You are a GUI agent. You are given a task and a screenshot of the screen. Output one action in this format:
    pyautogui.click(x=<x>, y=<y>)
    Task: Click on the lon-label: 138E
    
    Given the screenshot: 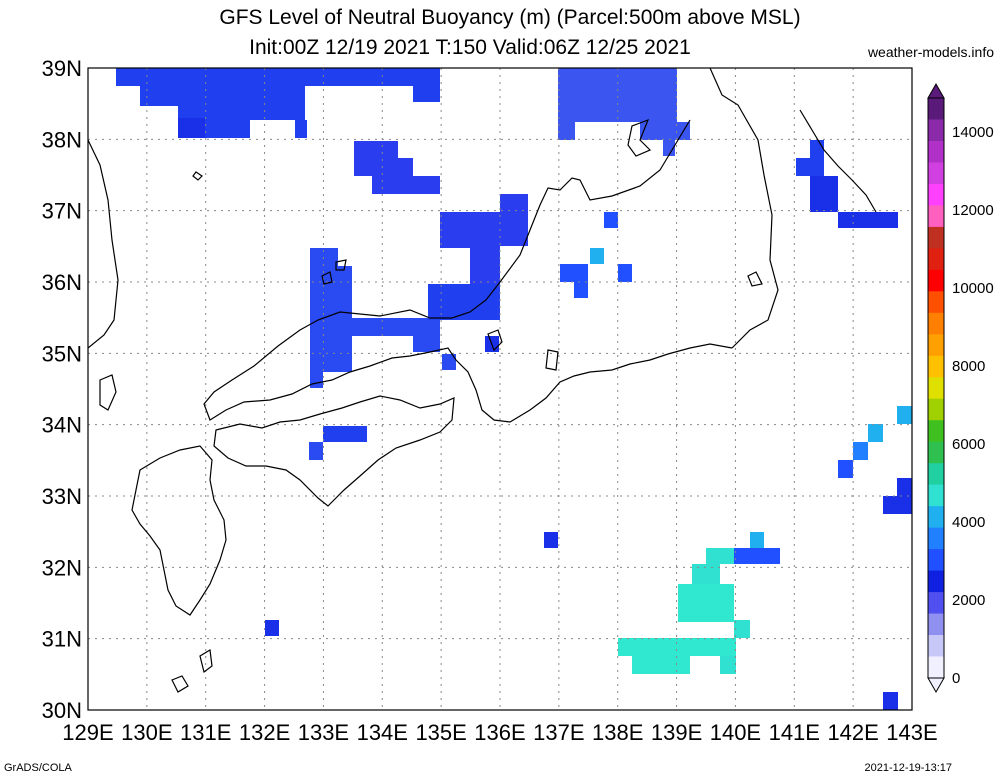 What is the action you would take?
    pyautogui.click(x=617, y=732)
    